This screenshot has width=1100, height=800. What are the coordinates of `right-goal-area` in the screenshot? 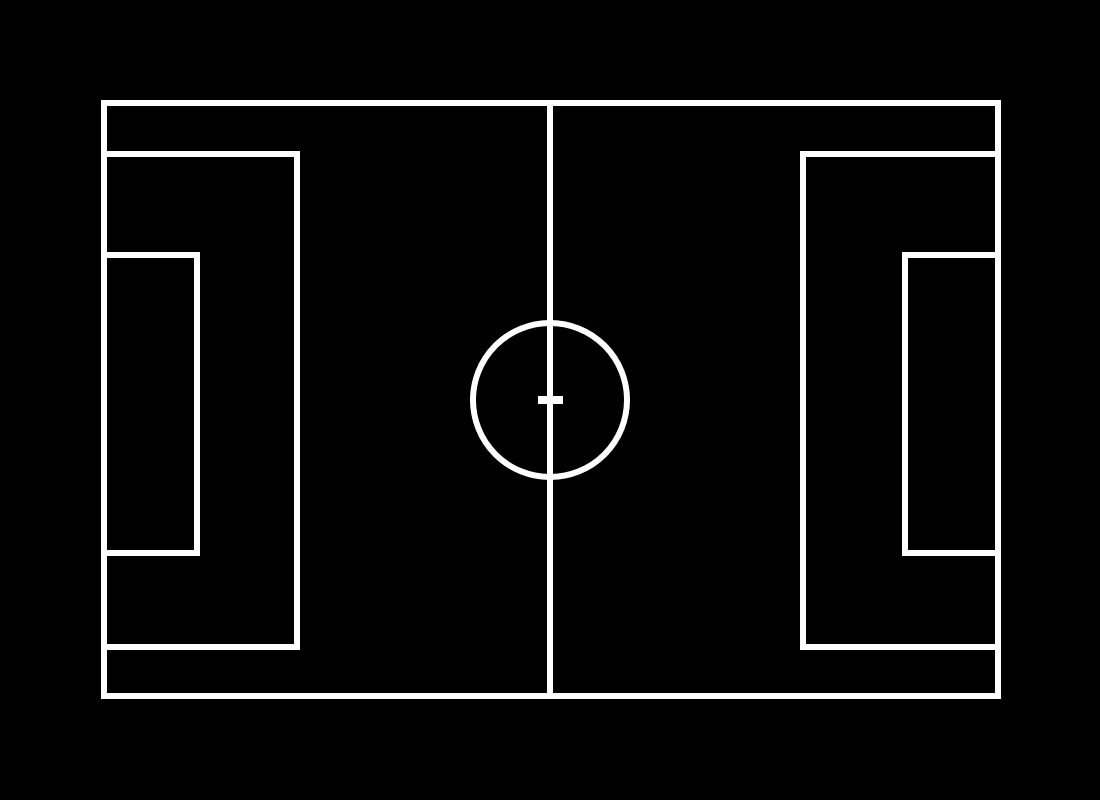 It's located at (950, 404).